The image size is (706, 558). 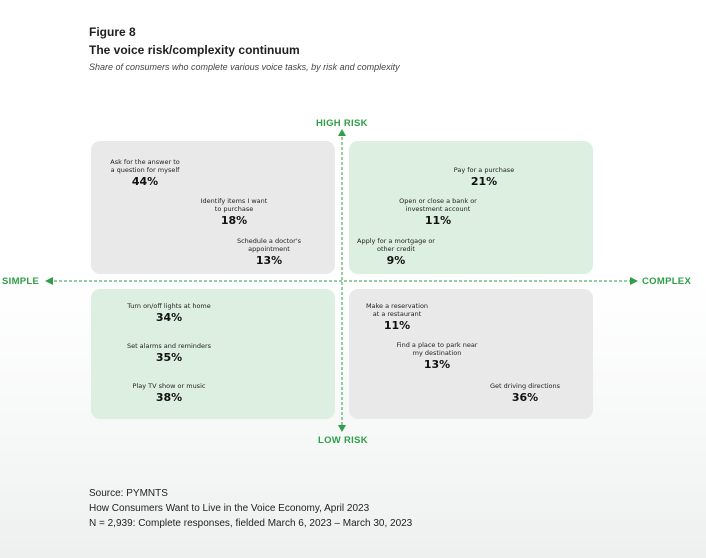 I want to click on task-label-line: a question for myself, so click(x=145, y=170).